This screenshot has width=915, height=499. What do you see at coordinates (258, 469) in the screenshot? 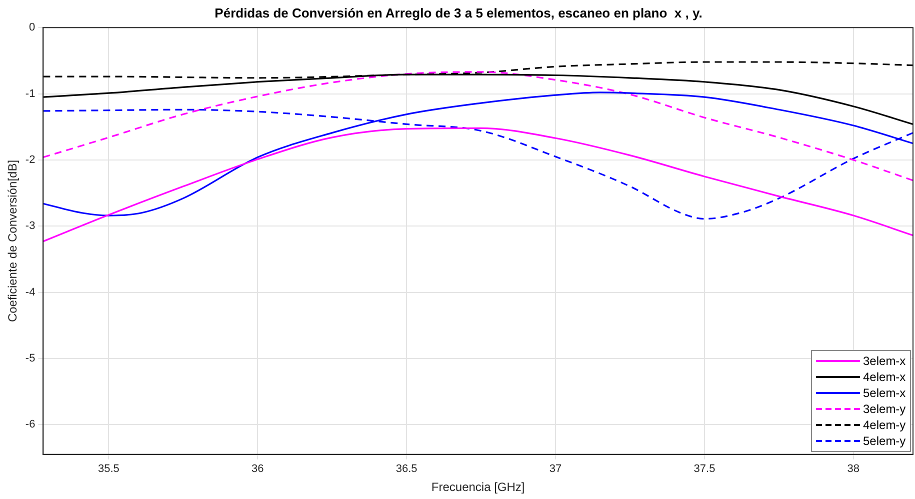
I see `x-tick-label: 36` at bounding box center [258, 469].